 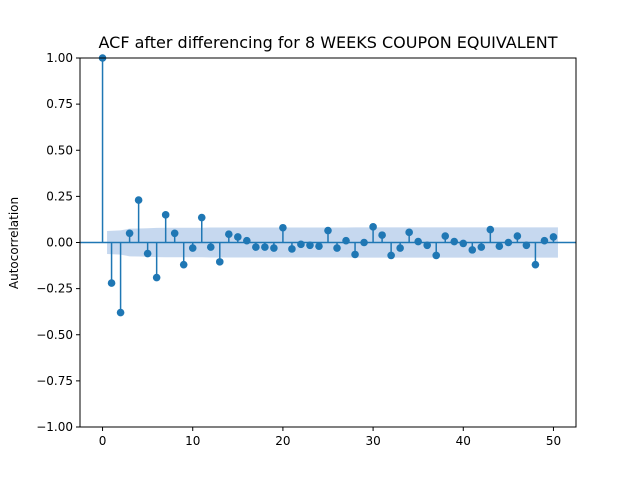 What do you see at coordinates (59, 150) in the screenshot?
I see `y-tick-label: 0.50` at bounding box center [59, 150].